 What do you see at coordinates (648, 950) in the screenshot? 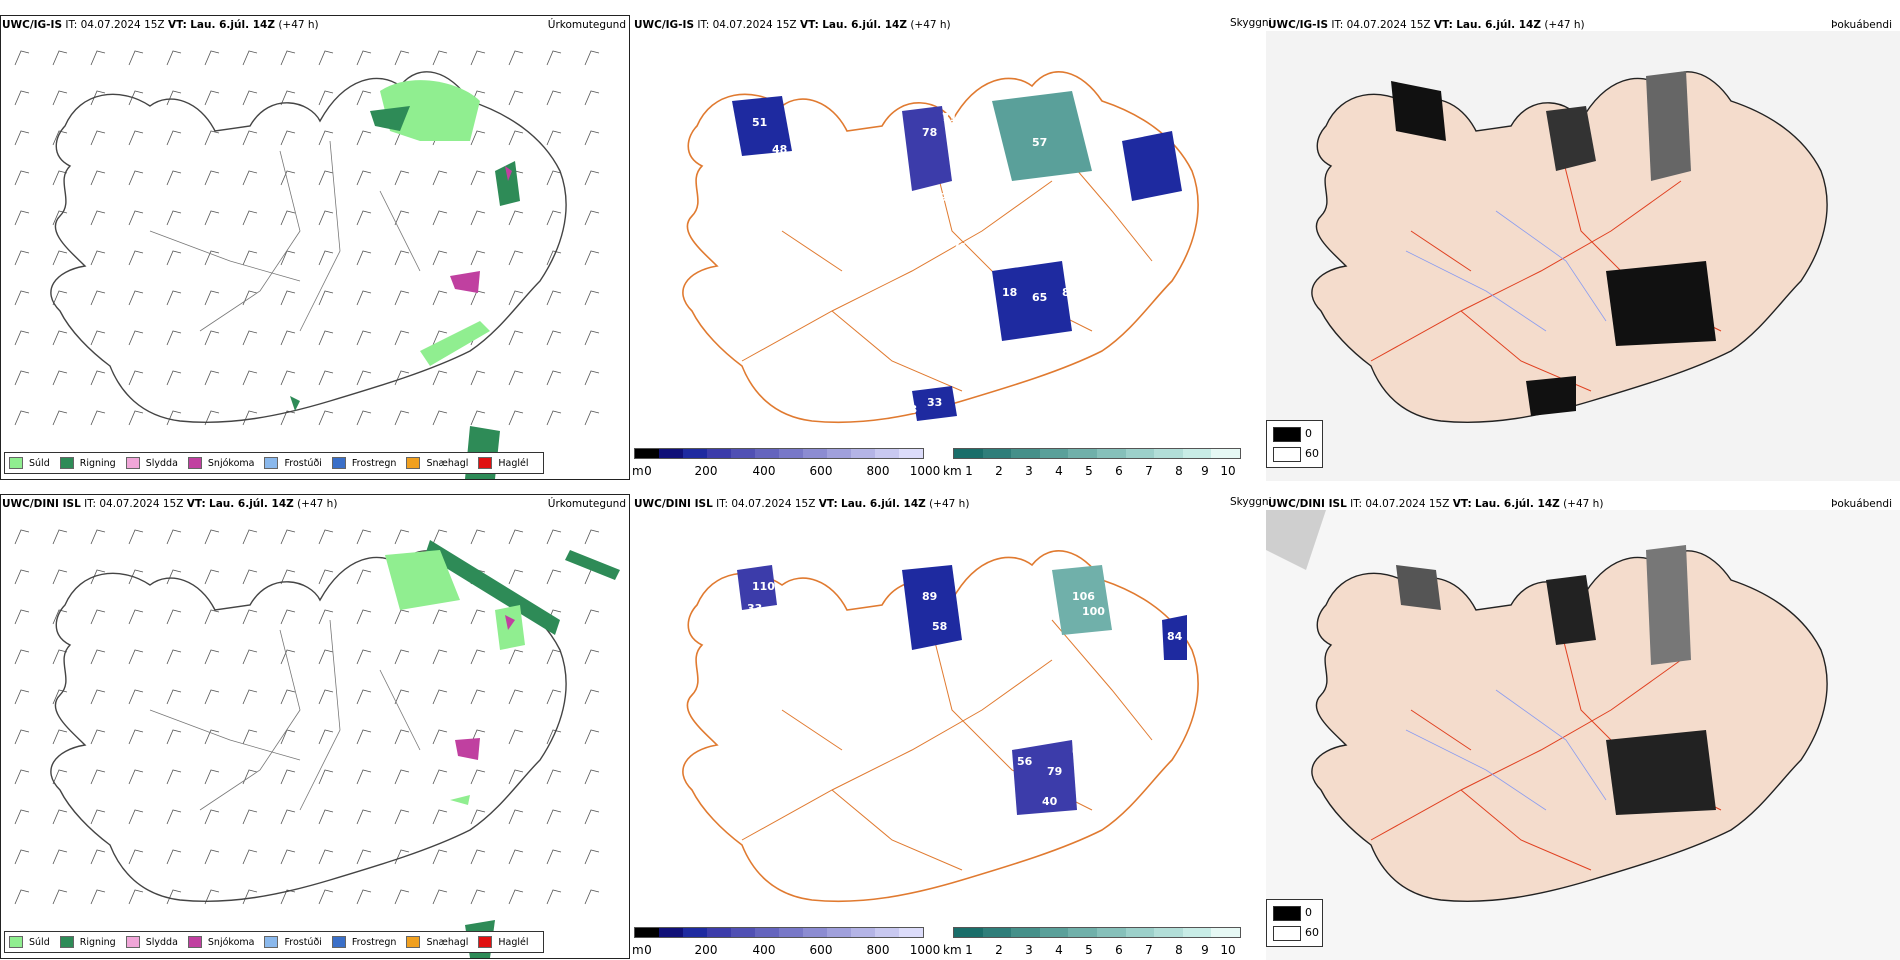
I see `height-tick: 0` at bounding box center [648, 950].